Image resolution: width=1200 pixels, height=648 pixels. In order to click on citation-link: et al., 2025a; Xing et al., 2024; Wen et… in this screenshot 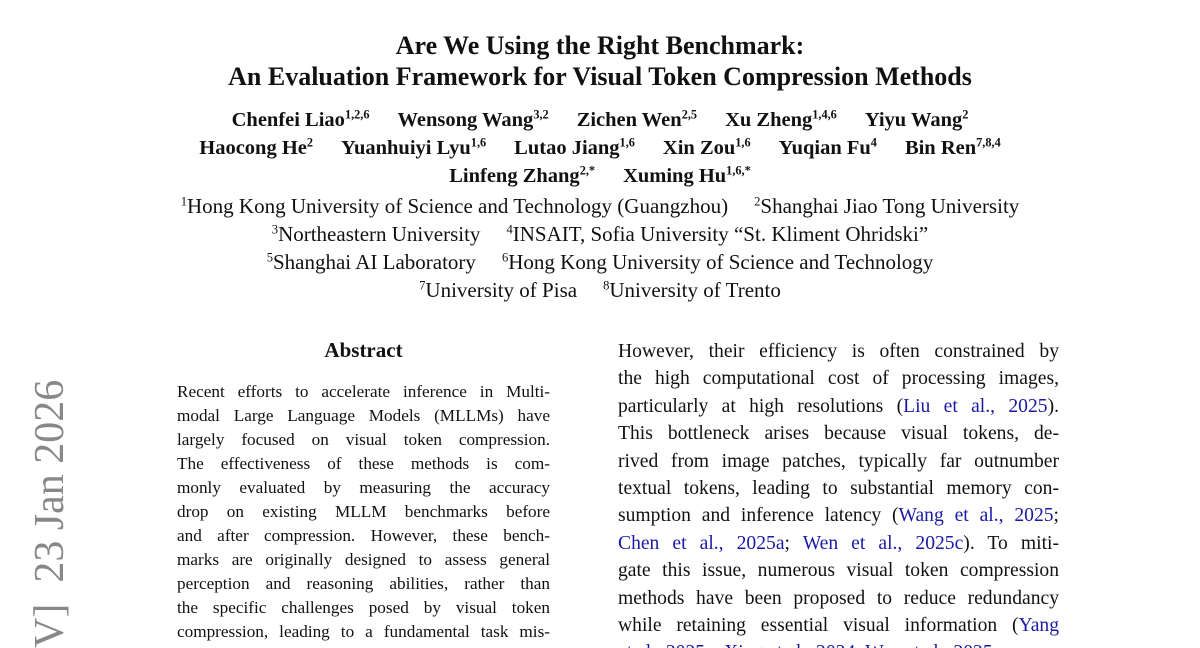, I will do `click(805, 645)`.